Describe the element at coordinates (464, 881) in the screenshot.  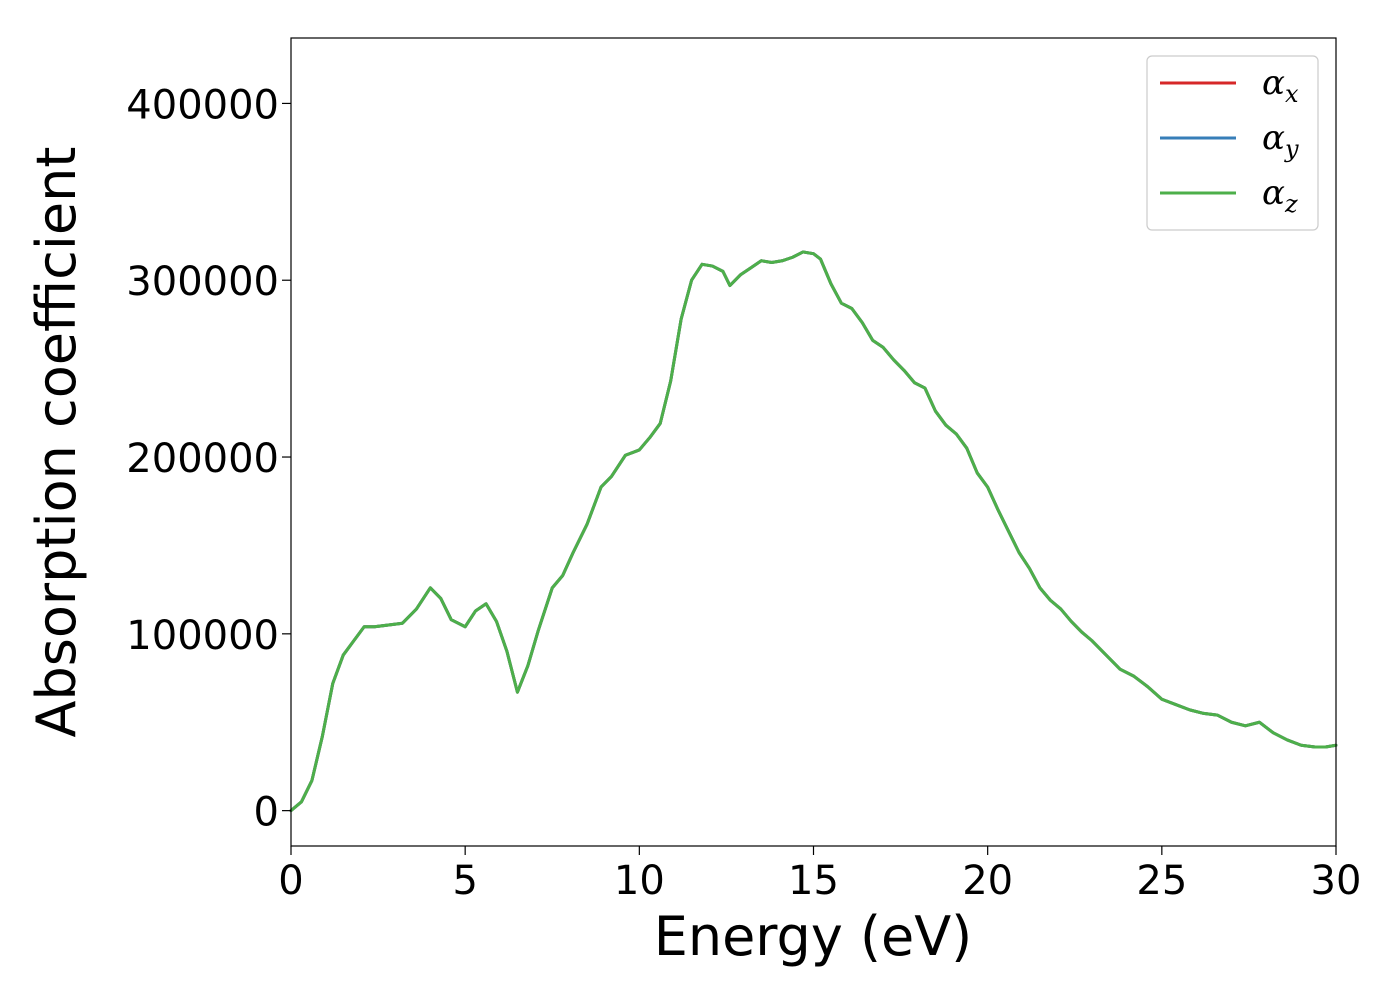
I see `x-tick-label: 5` at that location.